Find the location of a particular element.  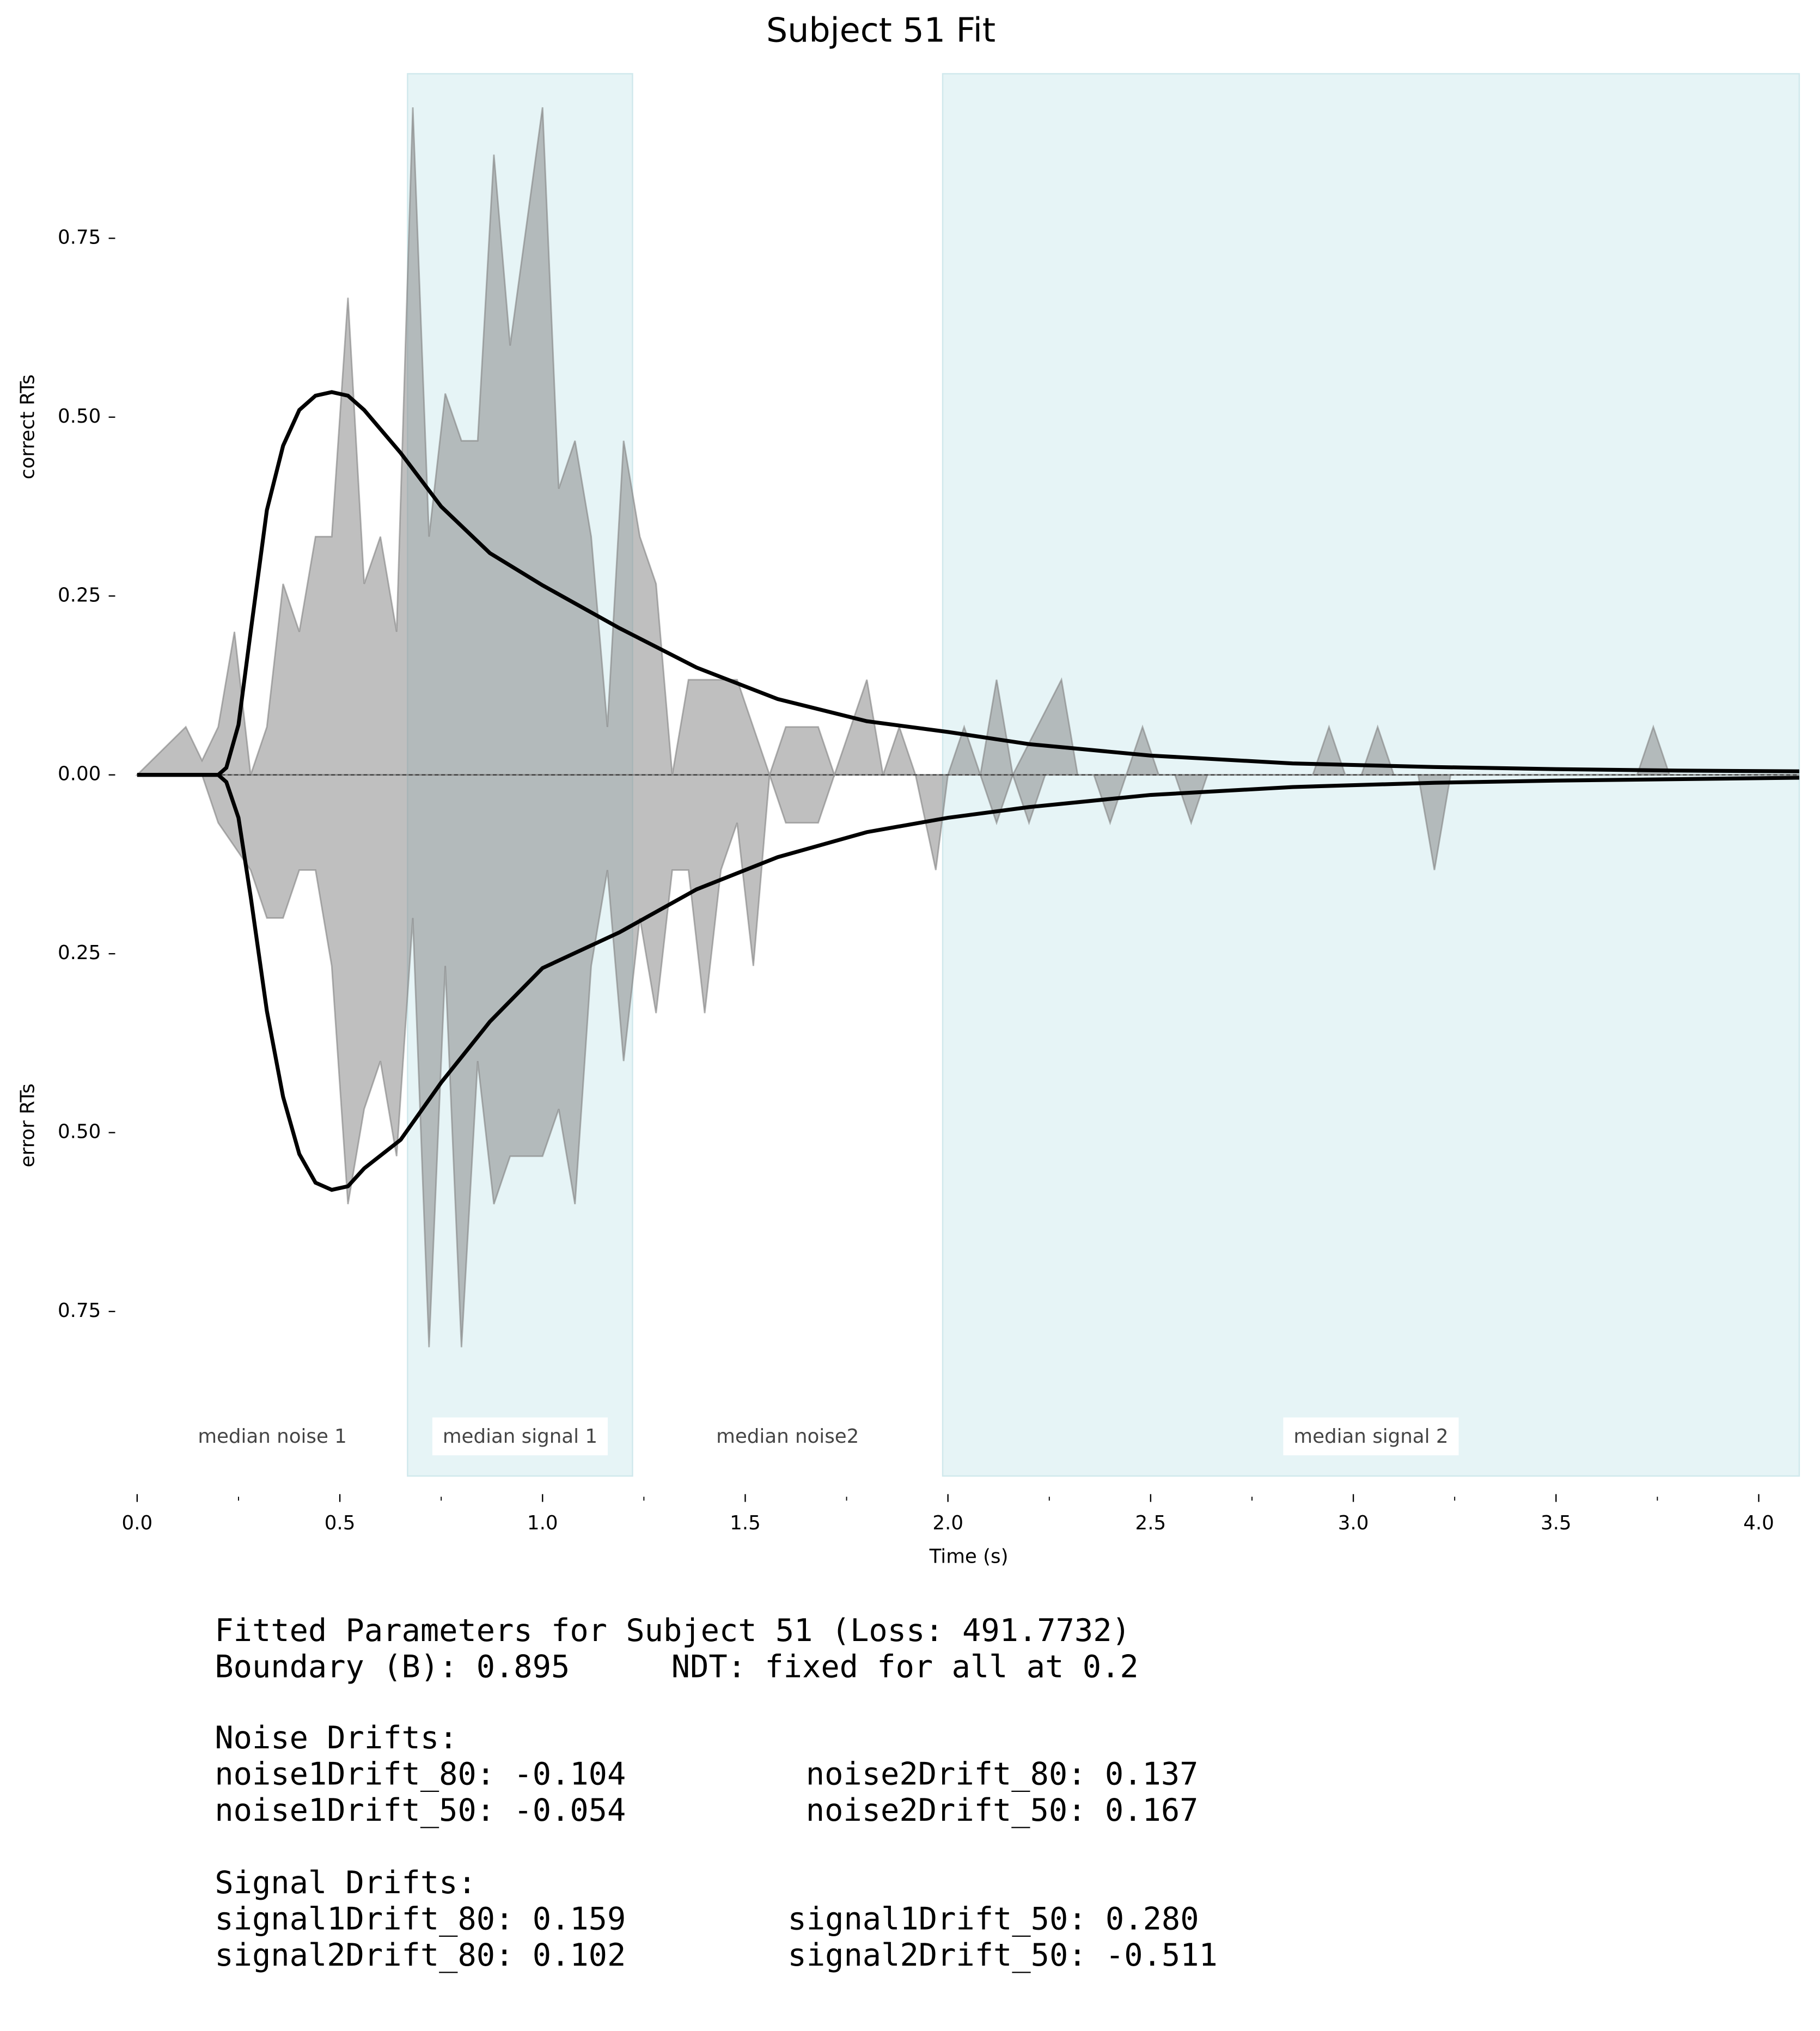

region-label: median noise 1 is located at coordinates (272, 1436).